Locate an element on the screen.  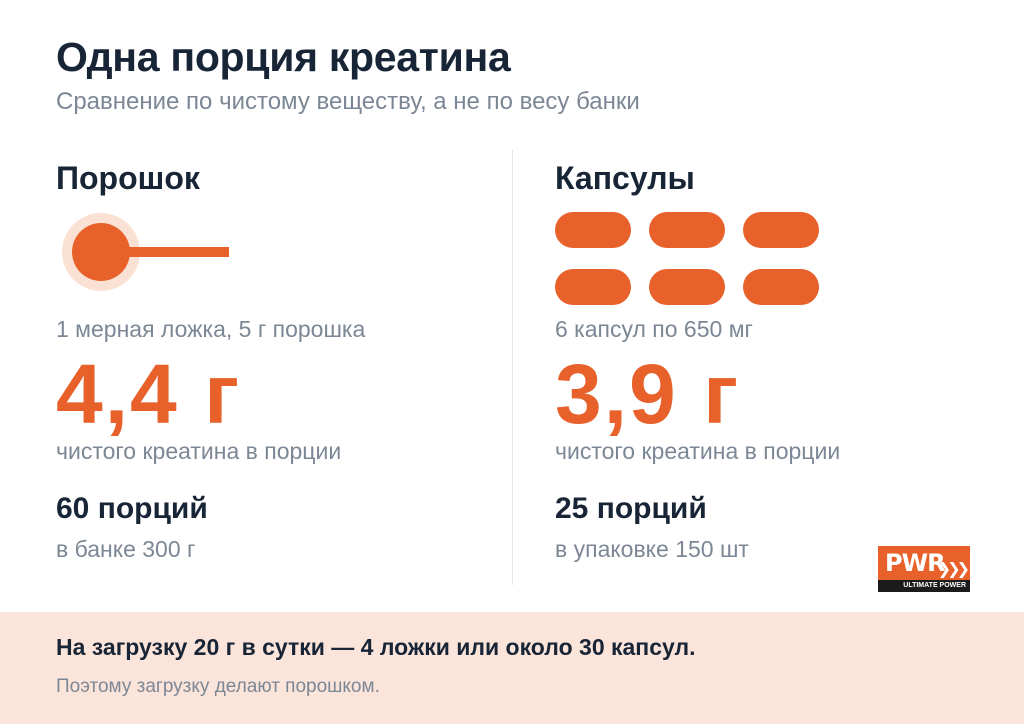
page-title: Одна порция креатина is located at coordinates (283, 57).